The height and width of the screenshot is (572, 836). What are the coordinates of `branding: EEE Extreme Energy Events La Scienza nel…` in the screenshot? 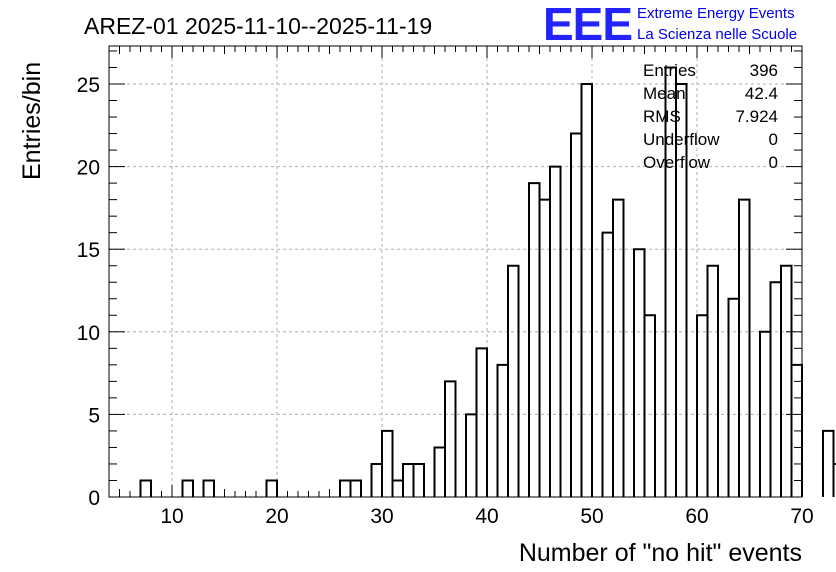 It's located at (670, 25).